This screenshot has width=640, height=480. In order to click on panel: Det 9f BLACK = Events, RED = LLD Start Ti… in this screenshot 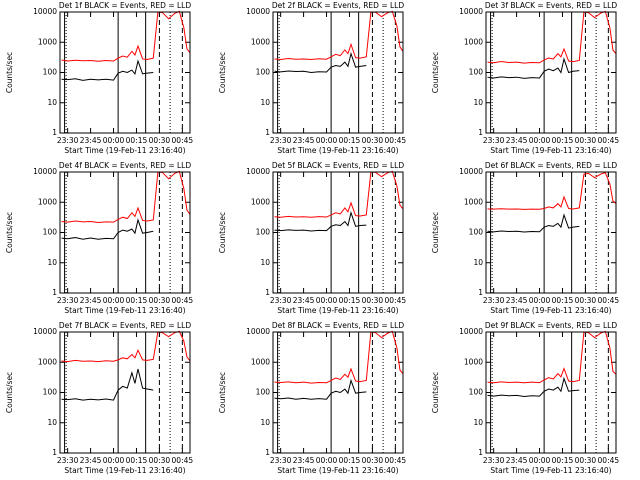, I will do `click(525, 398)`.